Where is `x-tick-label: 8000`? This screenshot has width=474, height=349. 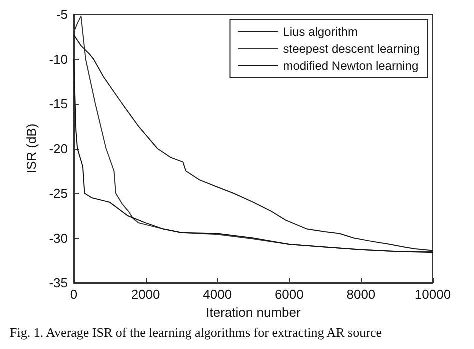
x-tick-label: 8000 is located at coordinates (361, 294).